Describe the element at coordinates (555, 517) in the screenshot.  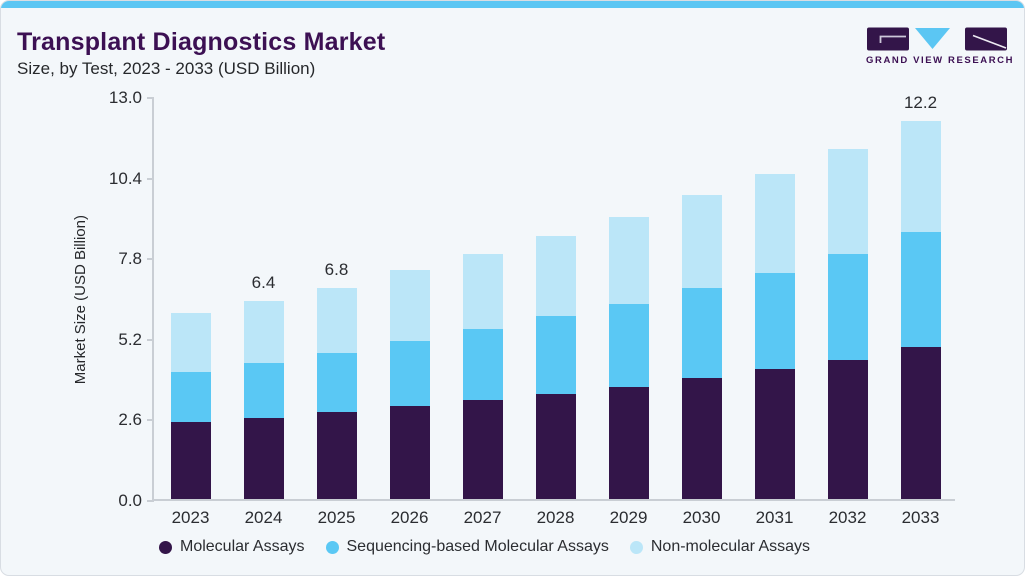
I see `x-tick-label: 2028` at that location.